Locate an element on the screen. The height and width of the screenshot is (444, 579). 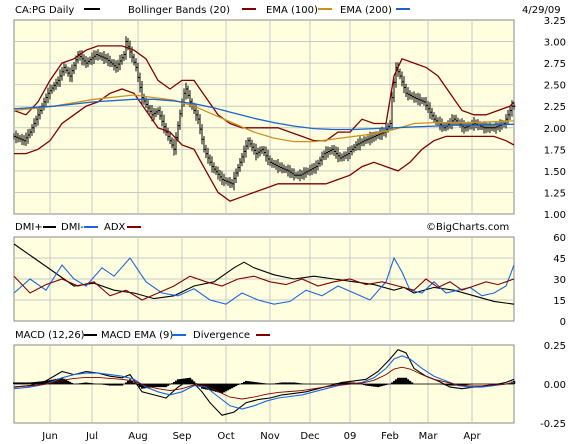
dmi-ytick-label: 45 is located at coordinates (559, 259).